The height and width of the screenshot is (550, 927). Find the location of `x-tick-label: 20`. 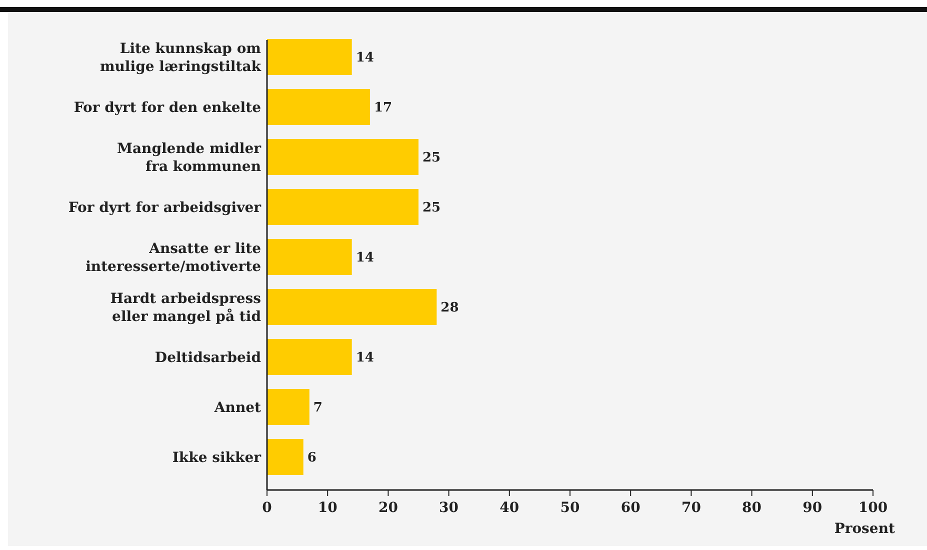

x-tick-label: 20 is located at coordinates (388, 508).